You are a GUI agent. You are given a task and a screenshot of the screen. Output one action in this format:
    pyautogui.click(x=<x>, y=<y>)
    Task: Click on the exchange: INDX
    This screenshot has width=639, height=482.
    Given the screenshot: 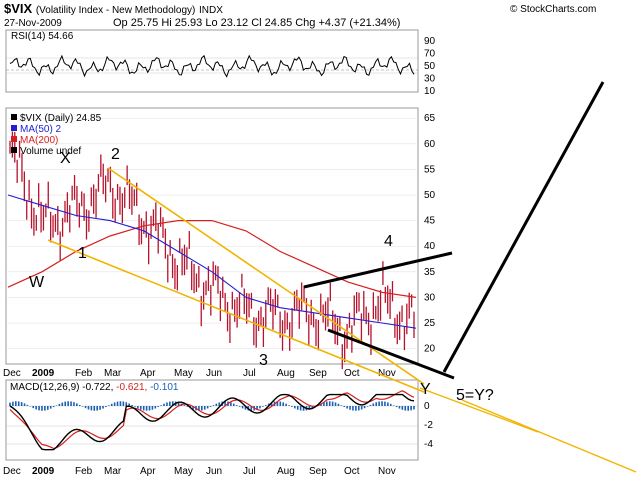 What is the action you would take?
    pyautogui.click(x=210, y=10)
    